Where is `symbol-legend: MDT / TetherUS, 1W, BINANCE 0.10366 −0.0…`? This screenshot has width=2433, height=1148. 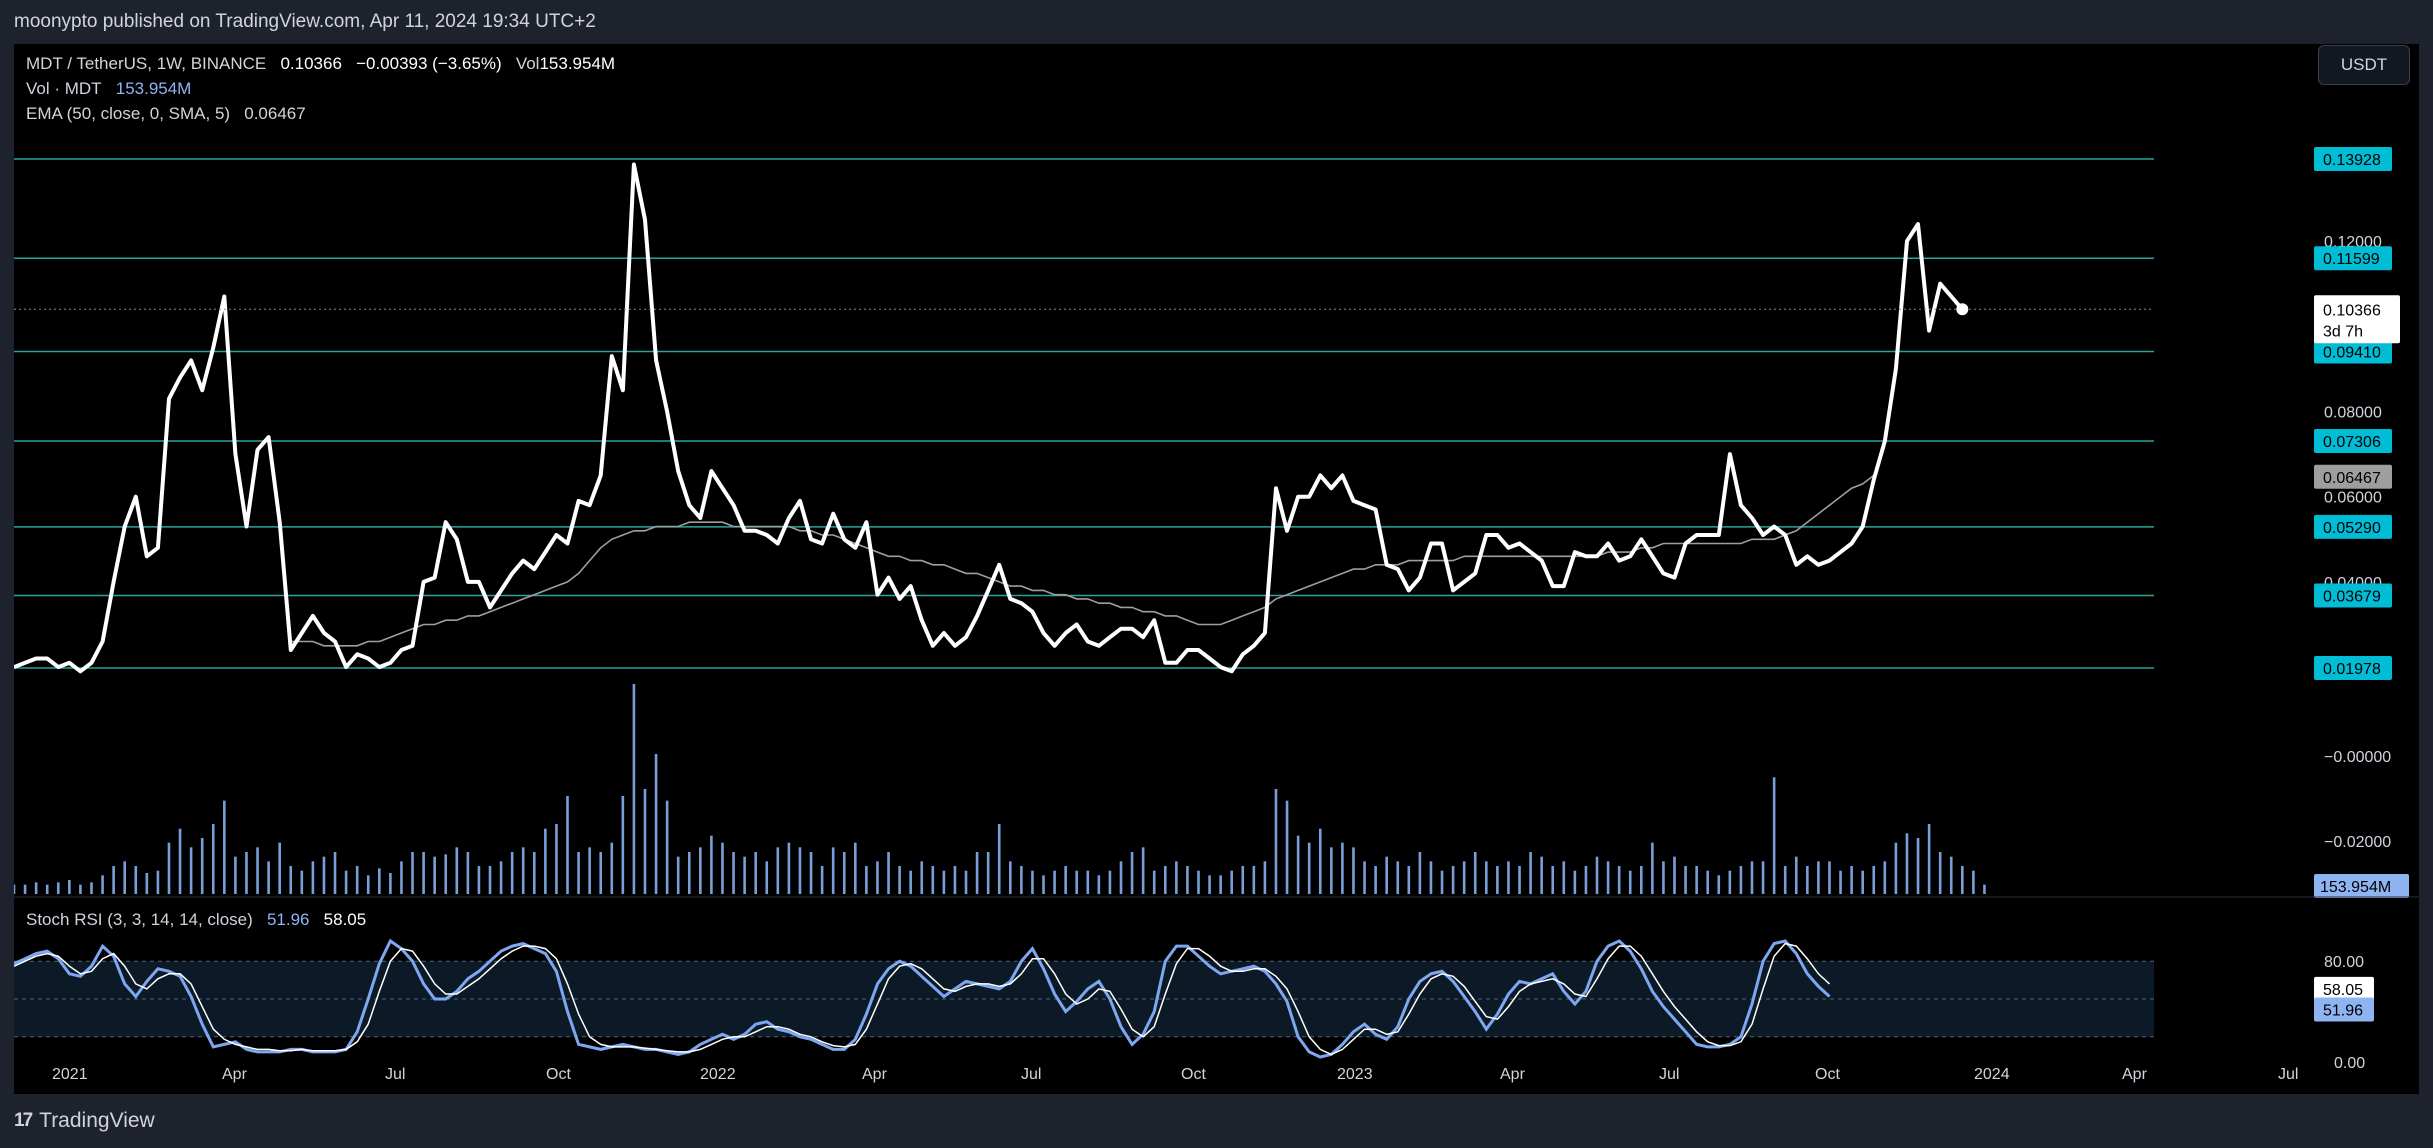 symbol-legend: MDT / TetherUS, 1W, BINANCE 0.10366 −0.0… is located at coordinates (320, 64).